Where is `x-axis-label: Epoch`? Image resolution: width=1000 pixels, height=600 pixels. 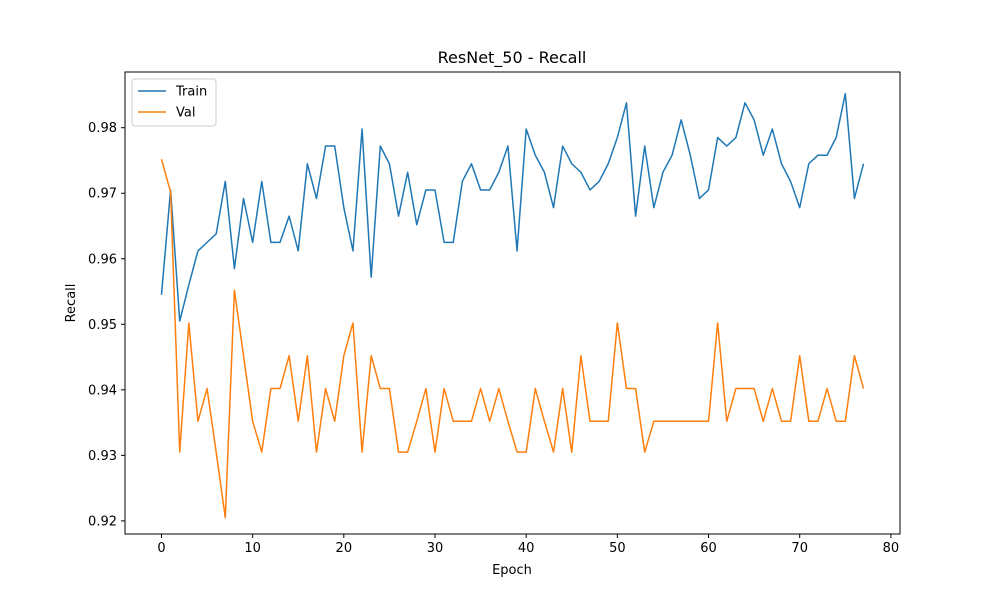 x-axis-label: Epoch is located at coordinates (512, 570).